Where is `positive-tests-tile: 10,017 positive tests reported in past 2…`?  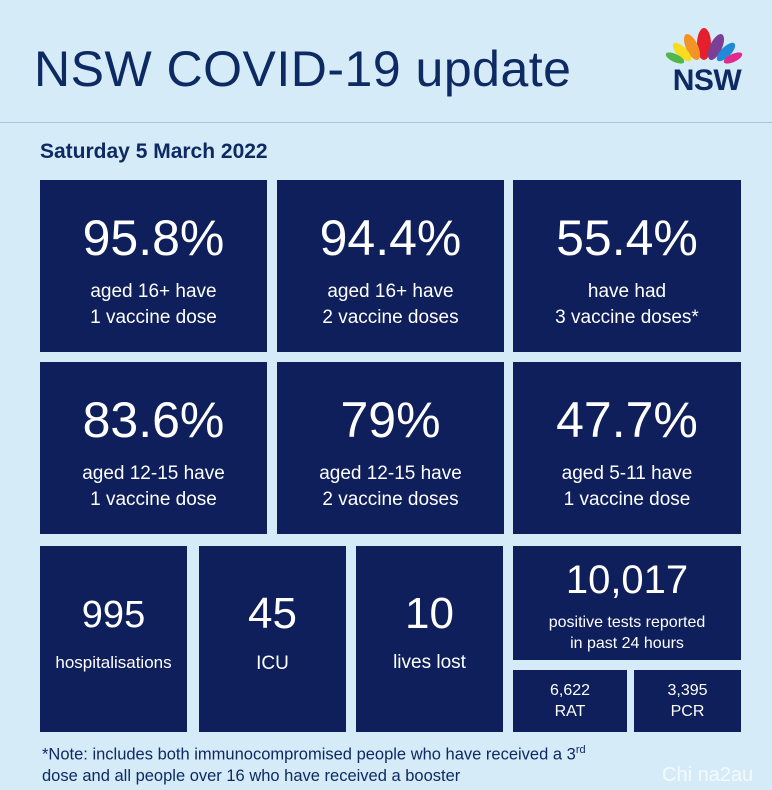 positive-tests-tile: 10,017 positive tests reported in past 2… is located at coordinates (627, 603).